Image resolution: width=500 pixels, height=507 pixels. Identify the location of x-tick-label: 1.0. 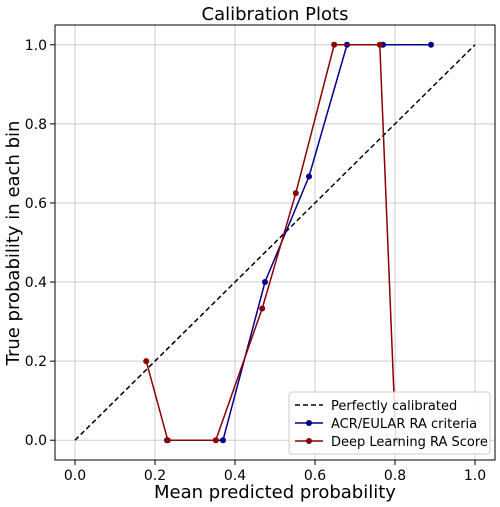
(475, 476).